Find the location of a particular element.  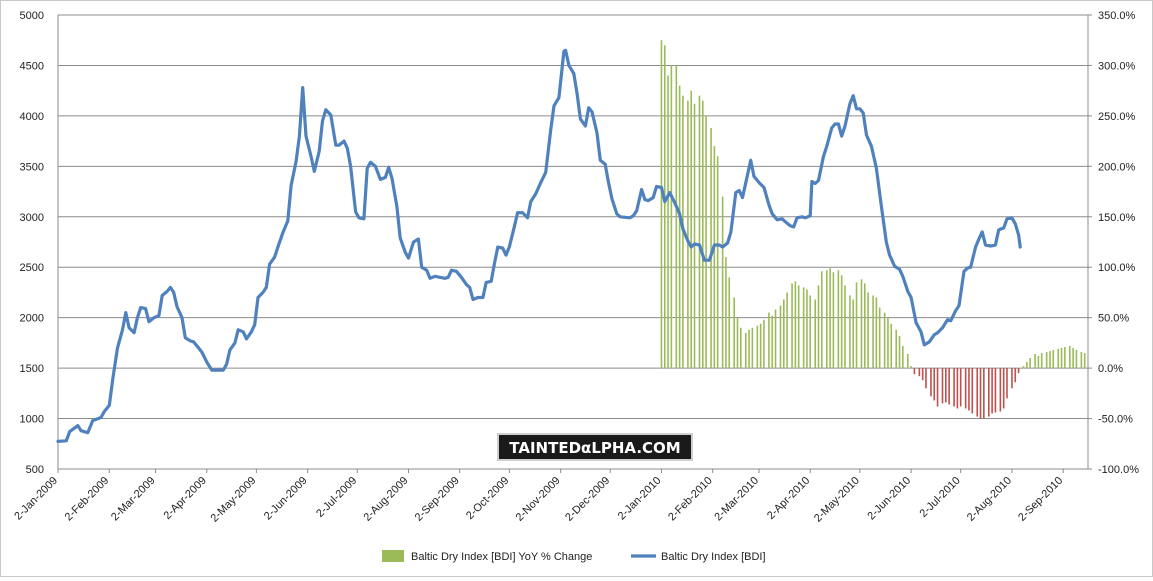

x-tick-label: 2-Jul-2010 is located at coordinates (940, 497).